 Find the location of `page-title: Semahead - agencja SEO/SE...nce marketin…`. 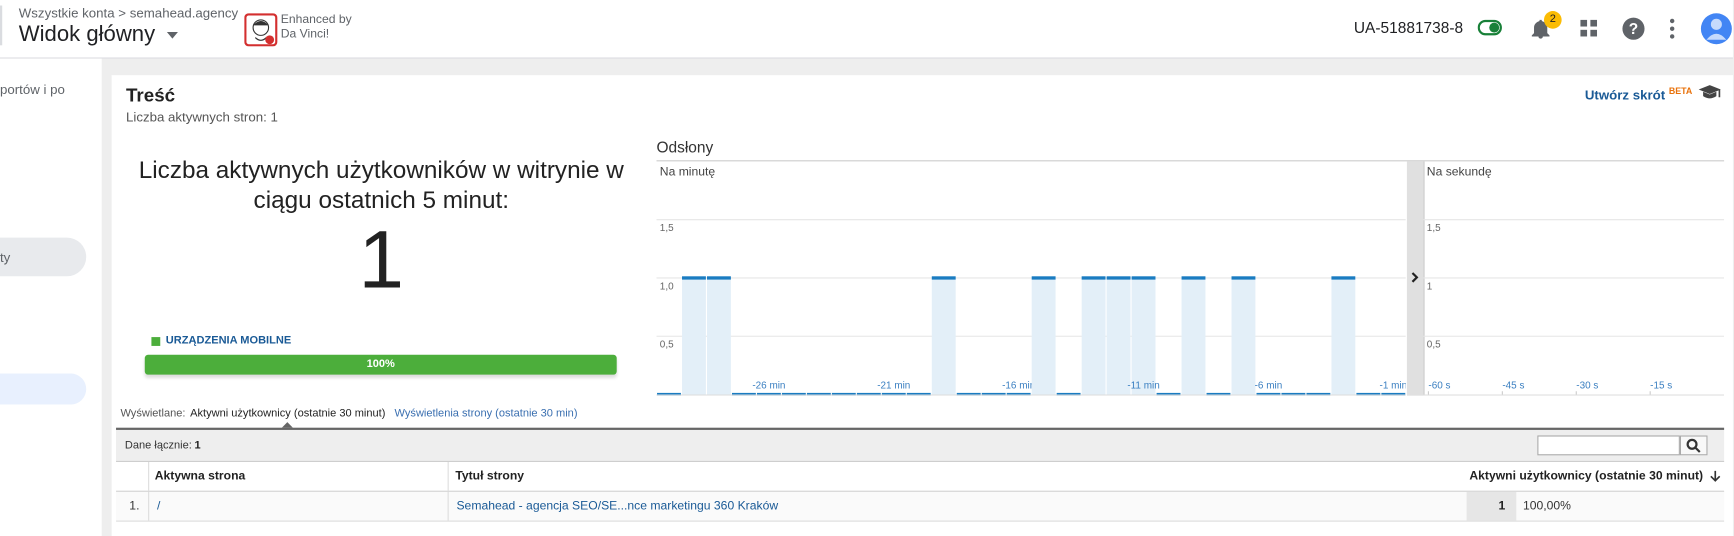

page-title: Semahead - agencja SEO/SE...nce marketin… is located at coordinates (617, 506).